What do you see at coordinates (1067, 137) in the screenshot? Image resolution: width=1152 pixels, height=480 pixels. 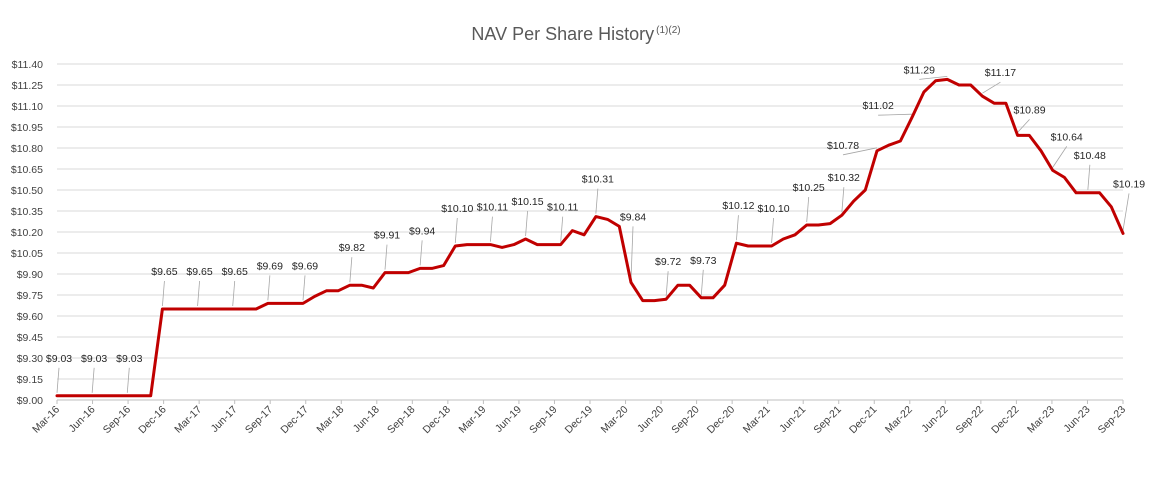 I see `data-label: $10.64` at bounding box center [1067, 137].